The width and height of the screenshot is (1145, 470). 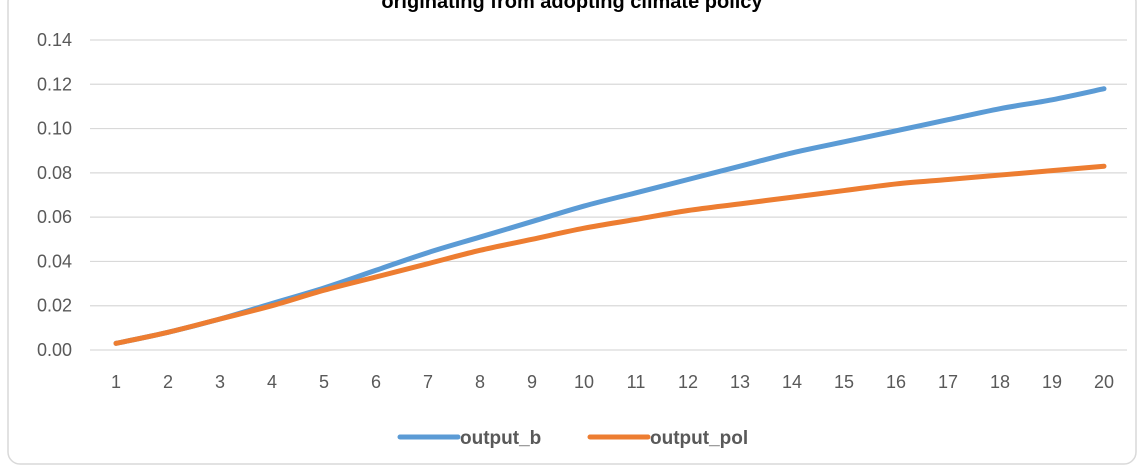 What do you see at coordinates (54, 173) in the screenshot?
I see `y-tick-label: 0.08` at bounding box center [54, 173].